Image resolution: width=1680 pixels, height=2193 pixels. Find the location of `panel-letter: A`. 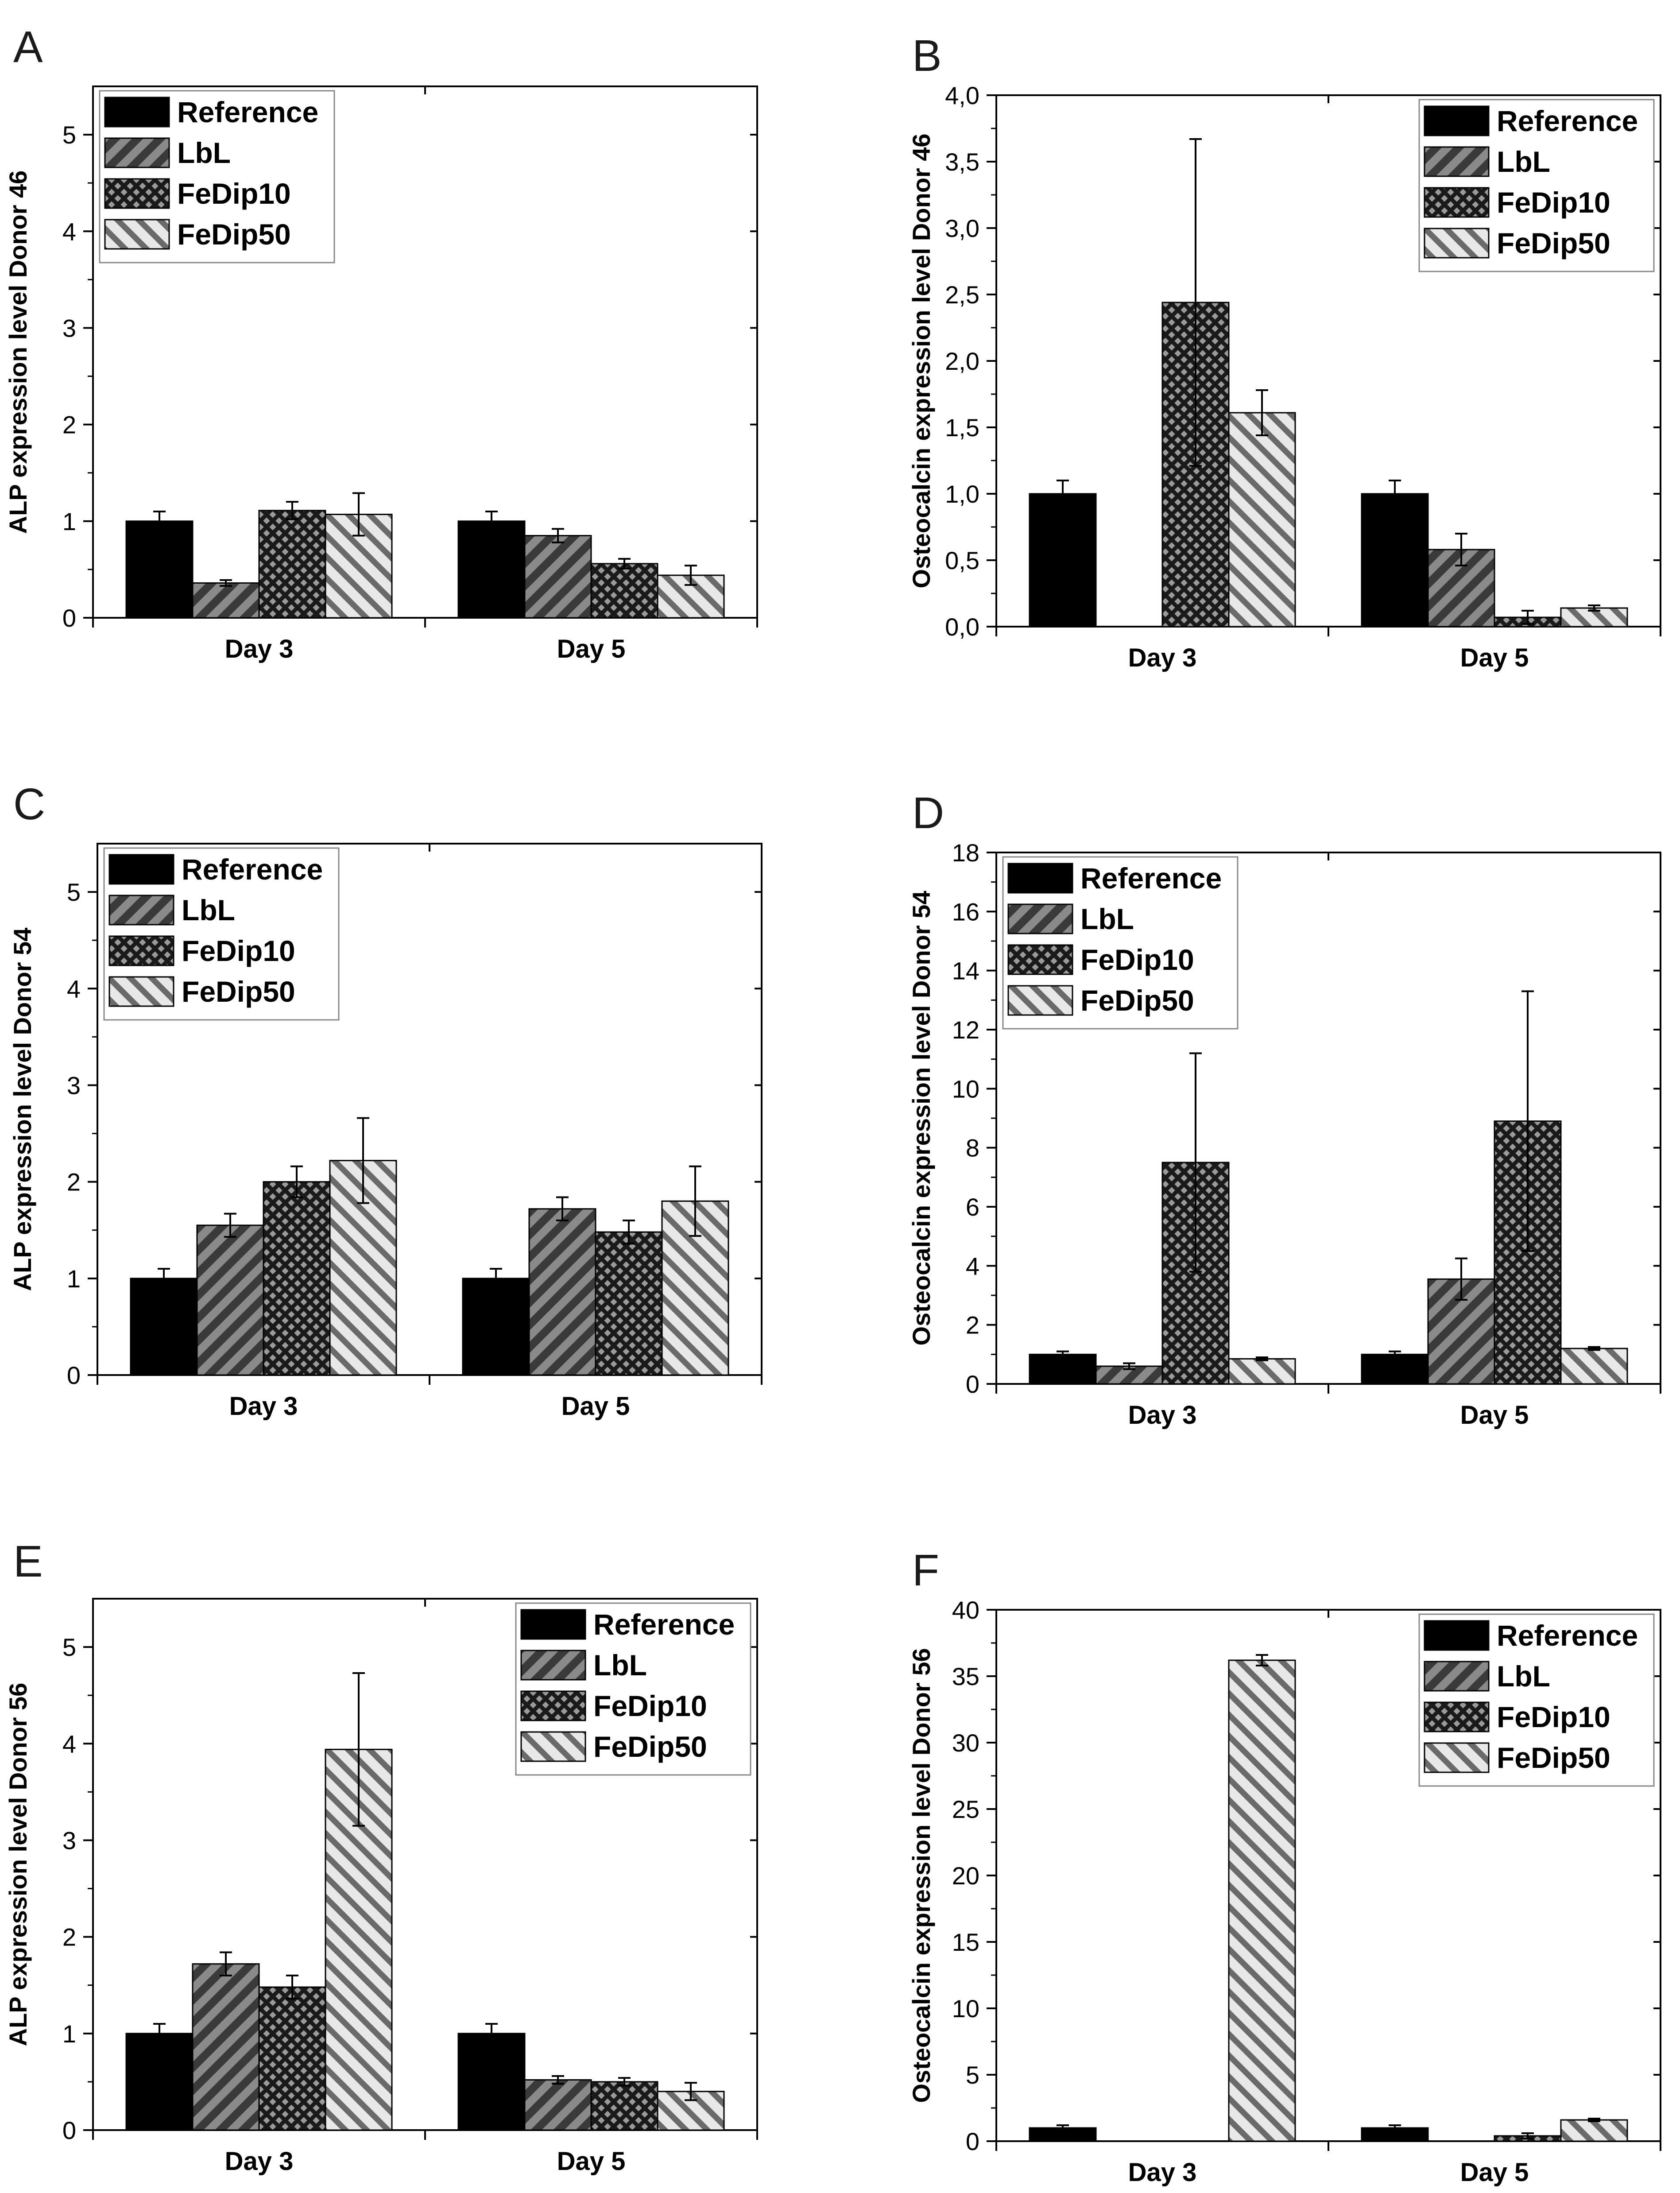

panel-letter: A is located at coordinates (28, 47).